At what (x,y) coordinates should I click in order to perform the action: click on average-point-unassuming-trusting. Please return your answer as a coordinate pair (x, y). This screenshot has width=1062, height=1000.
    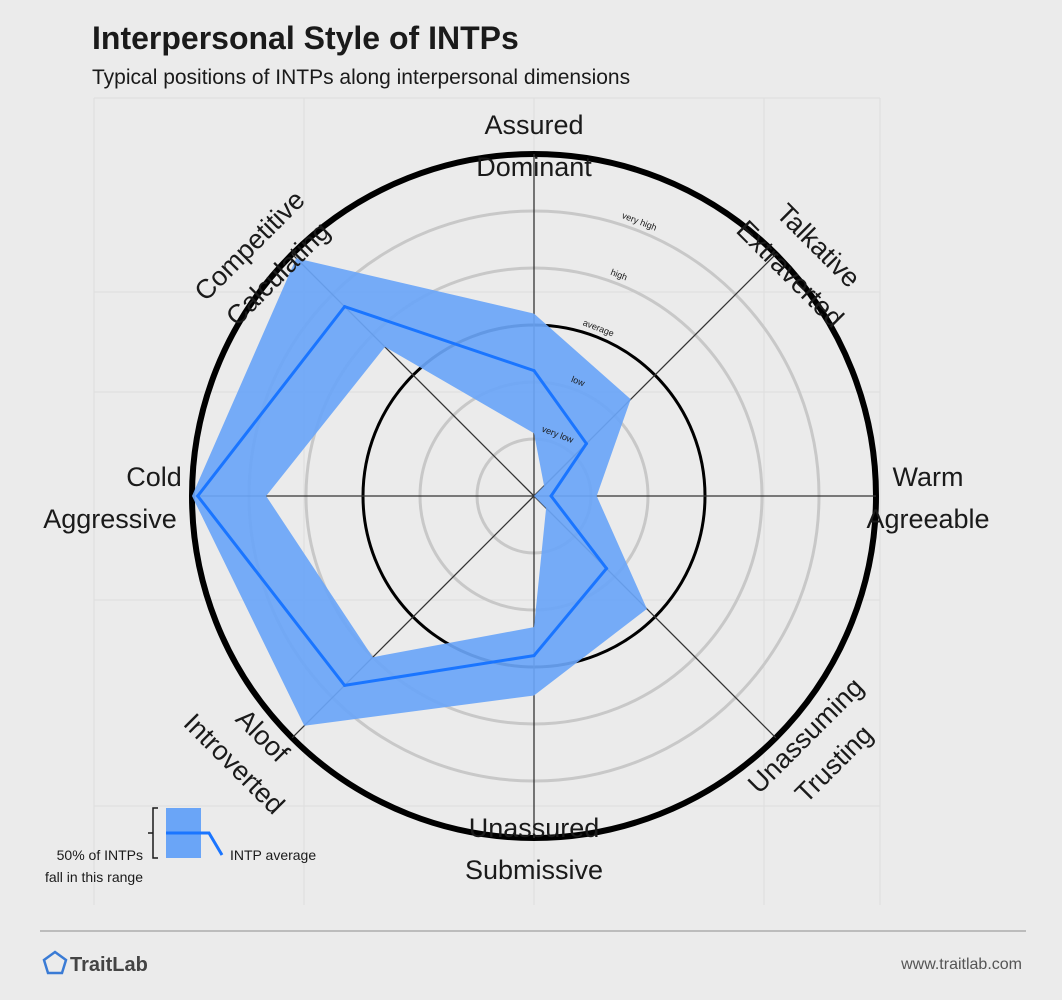
    Looking at the image, I should click on (606, 568).